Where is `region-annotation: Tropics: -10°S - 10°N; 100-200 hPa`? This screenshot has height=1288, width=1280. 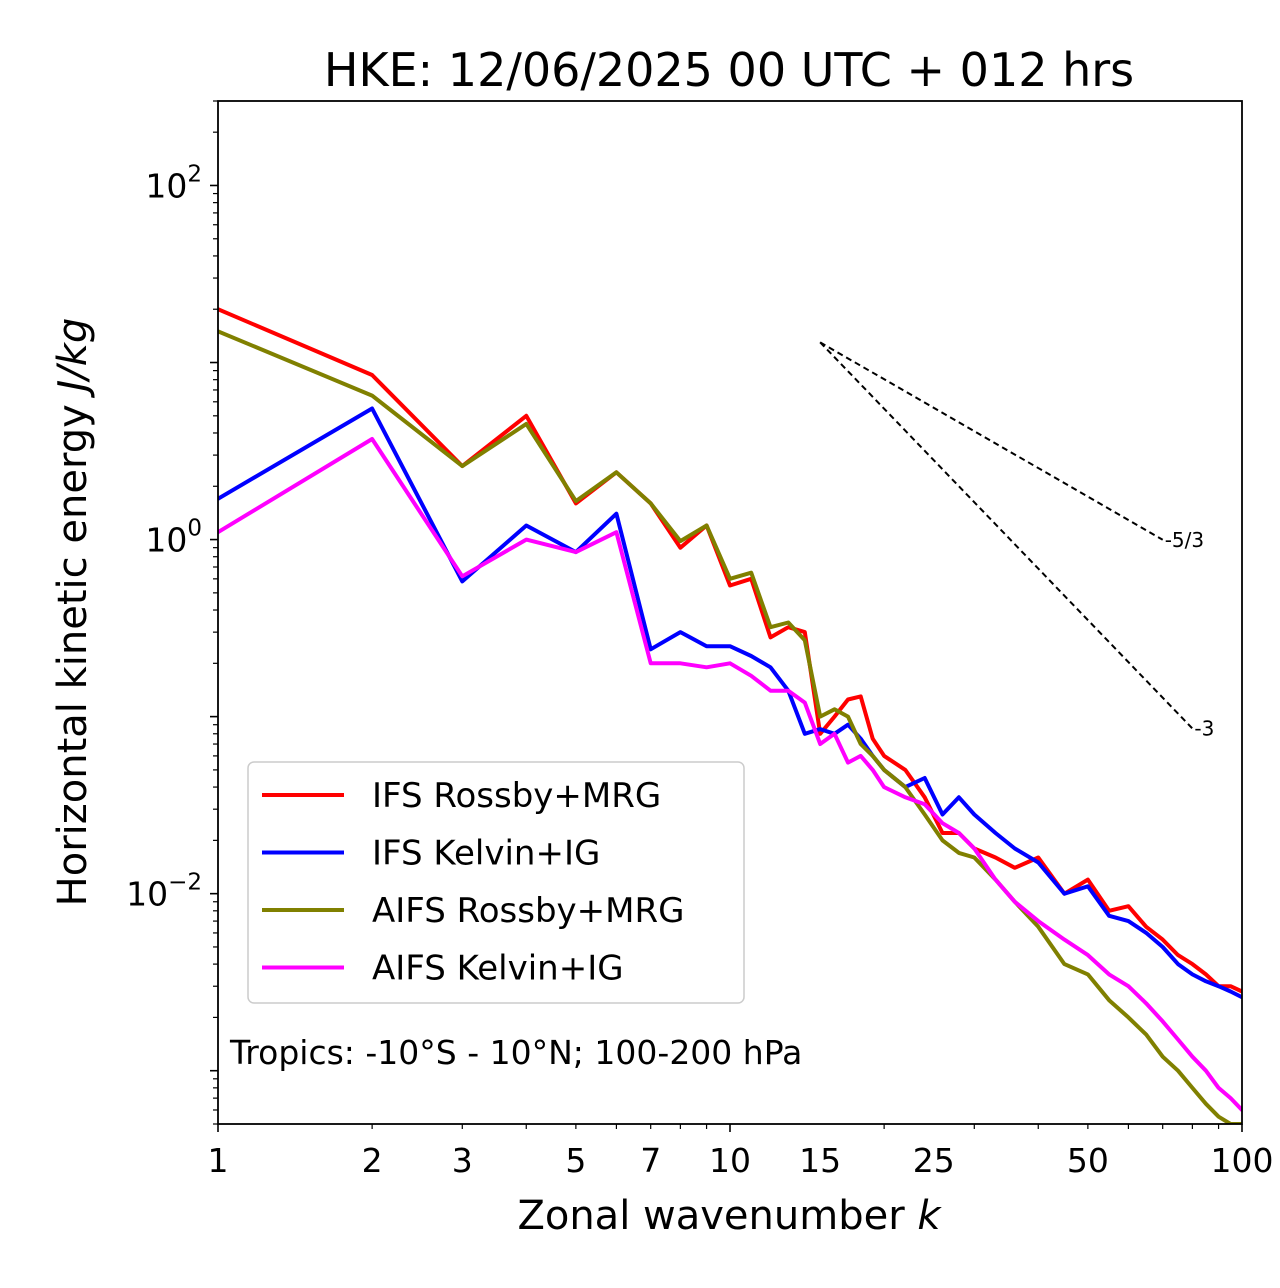
region-annotation: Tropics: -10°S - 10°N; 100-200 hPa is located at coordinates (515, 1052).